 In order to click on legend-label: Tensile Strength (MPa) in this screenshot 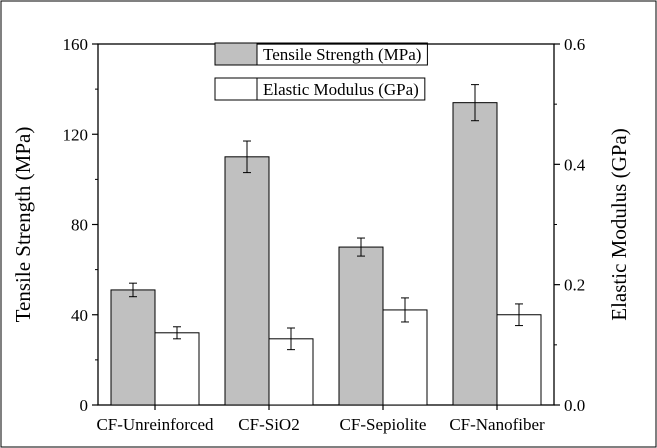, I will do `click(342, 54)`.